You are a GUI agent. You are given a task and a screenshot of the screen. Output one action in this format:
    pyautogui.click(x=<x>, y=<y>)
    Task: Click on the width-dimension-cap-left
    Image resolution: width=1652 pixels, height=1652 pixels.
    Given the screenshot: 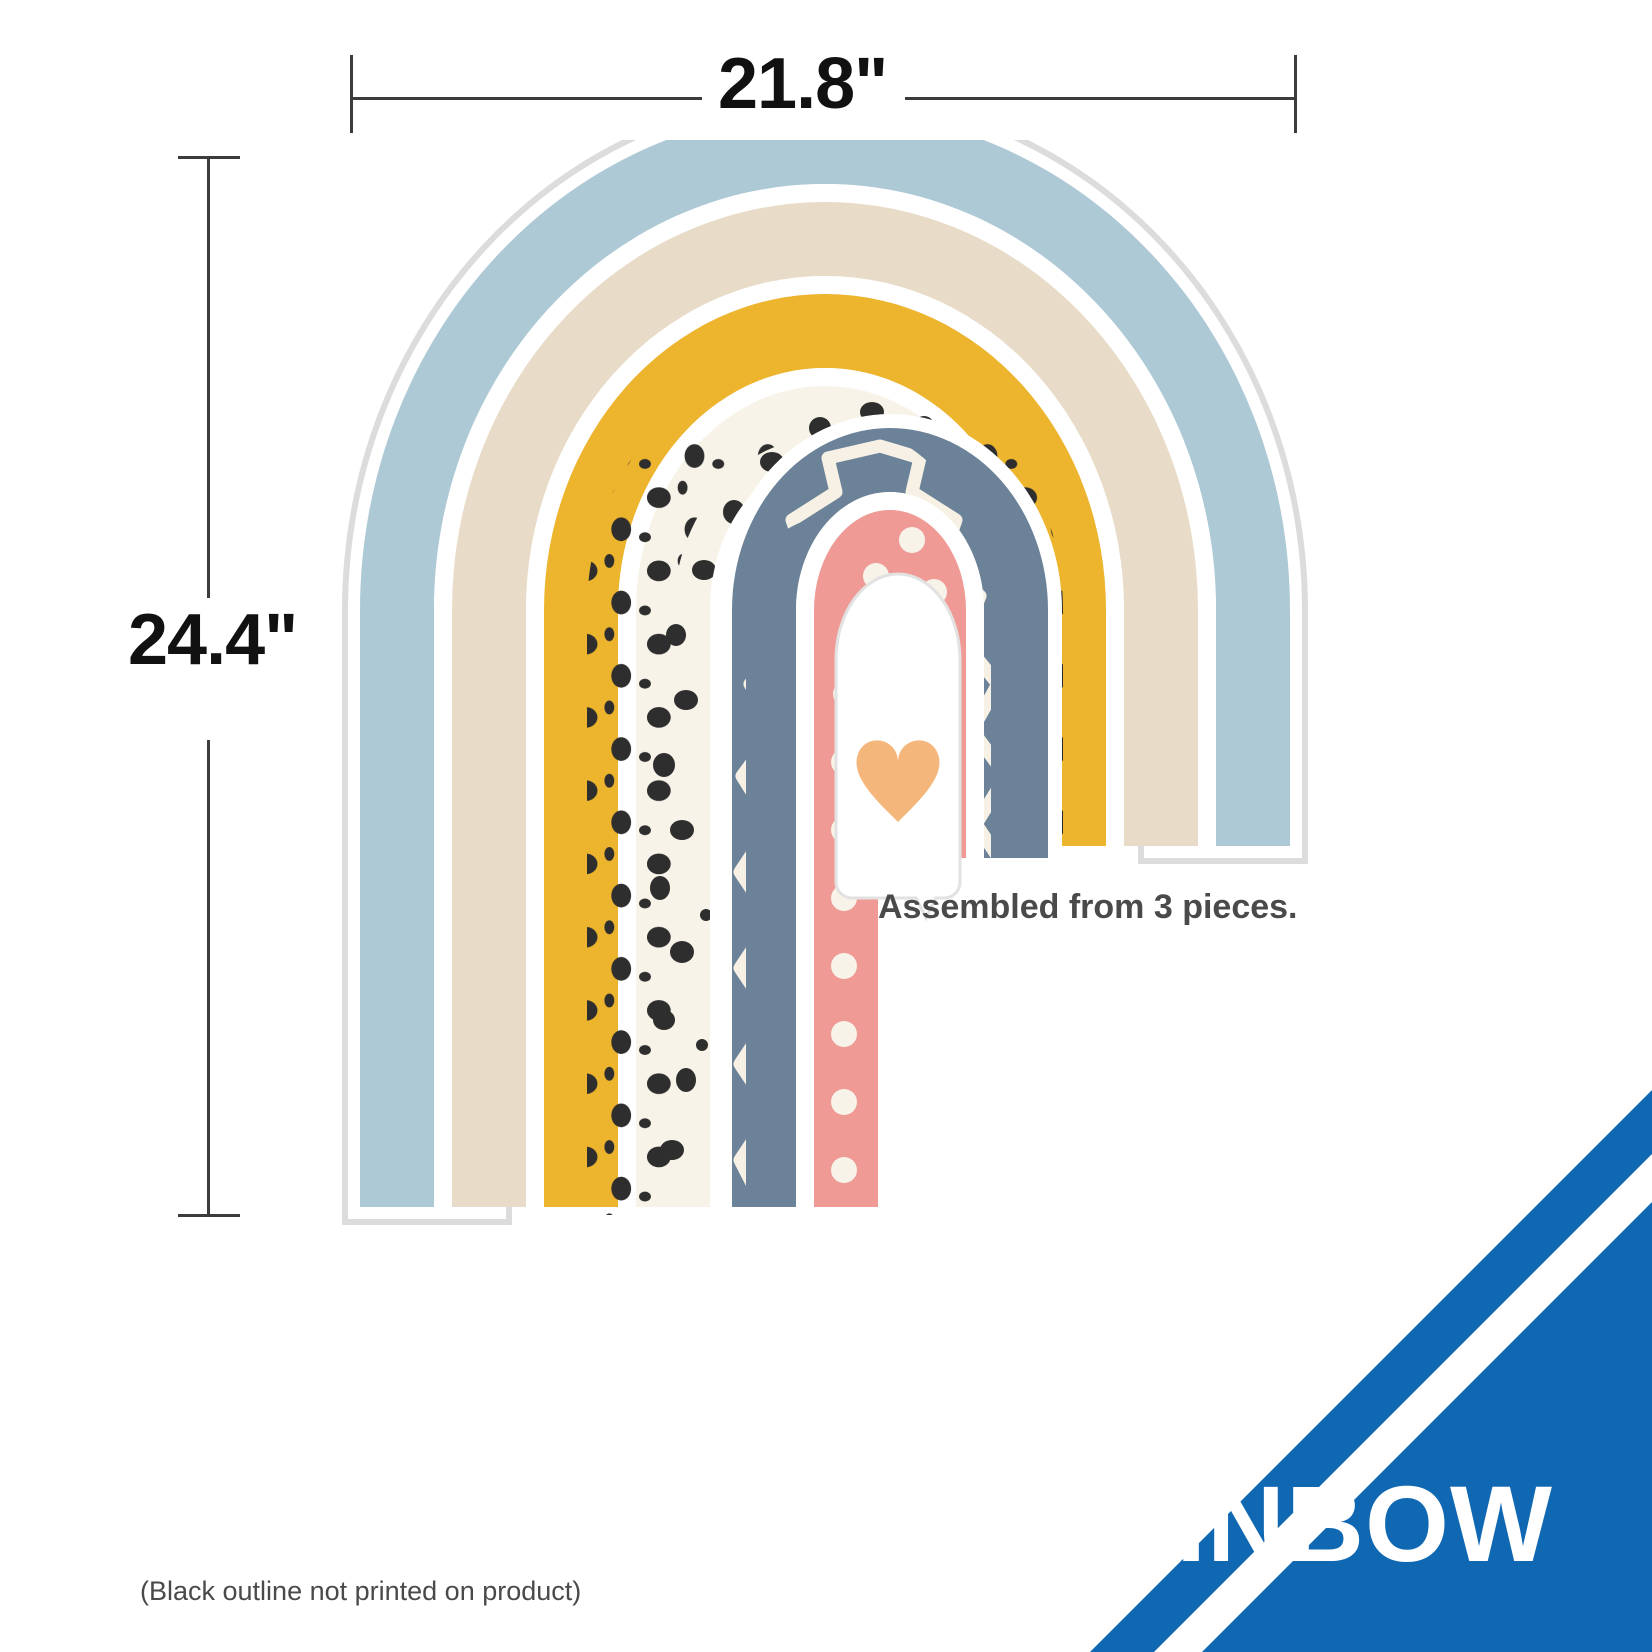 What is the action you would take?
    pyautogui.click(x=351, y=94)
    